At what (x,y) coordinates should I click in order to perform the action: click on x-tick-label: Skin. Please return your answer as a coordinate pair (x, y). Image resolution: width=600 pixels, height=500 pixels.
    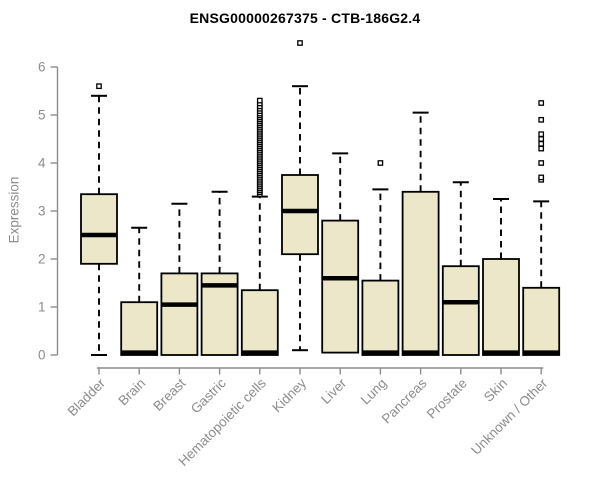
    Looking at the image, I should click on (495, 390).